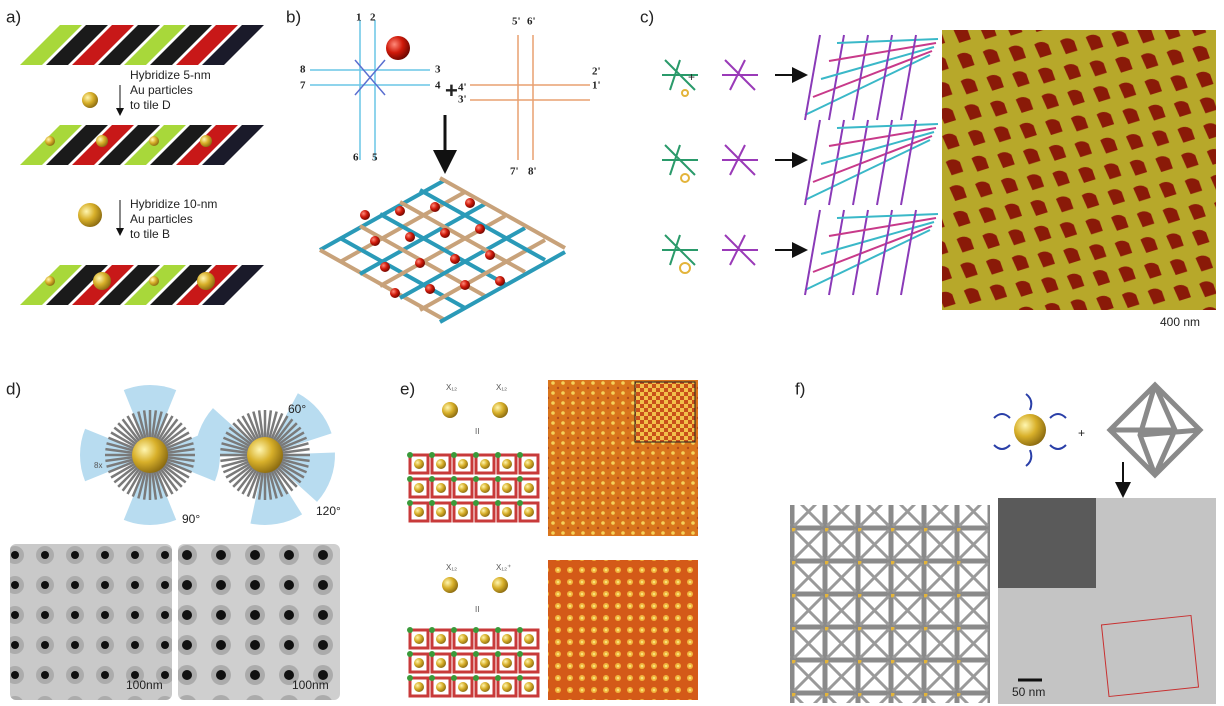 This screenshot has height=706, width=1224. I want to click on lattice, so click(442, 250).